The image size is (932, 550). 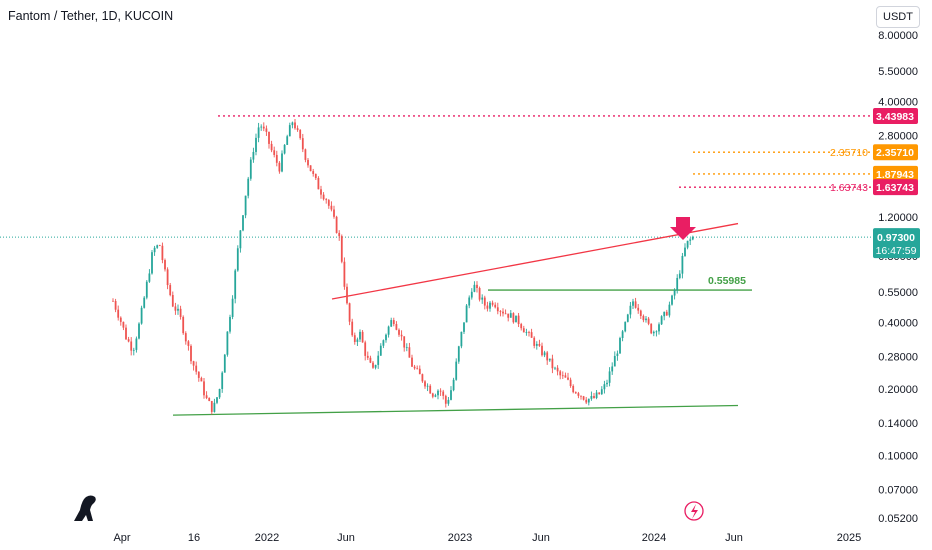 What do you see at coordinates (898, 218) in the screenshot?
I see `y-tick-label: 1.20000` at bounding box center [898, 218].